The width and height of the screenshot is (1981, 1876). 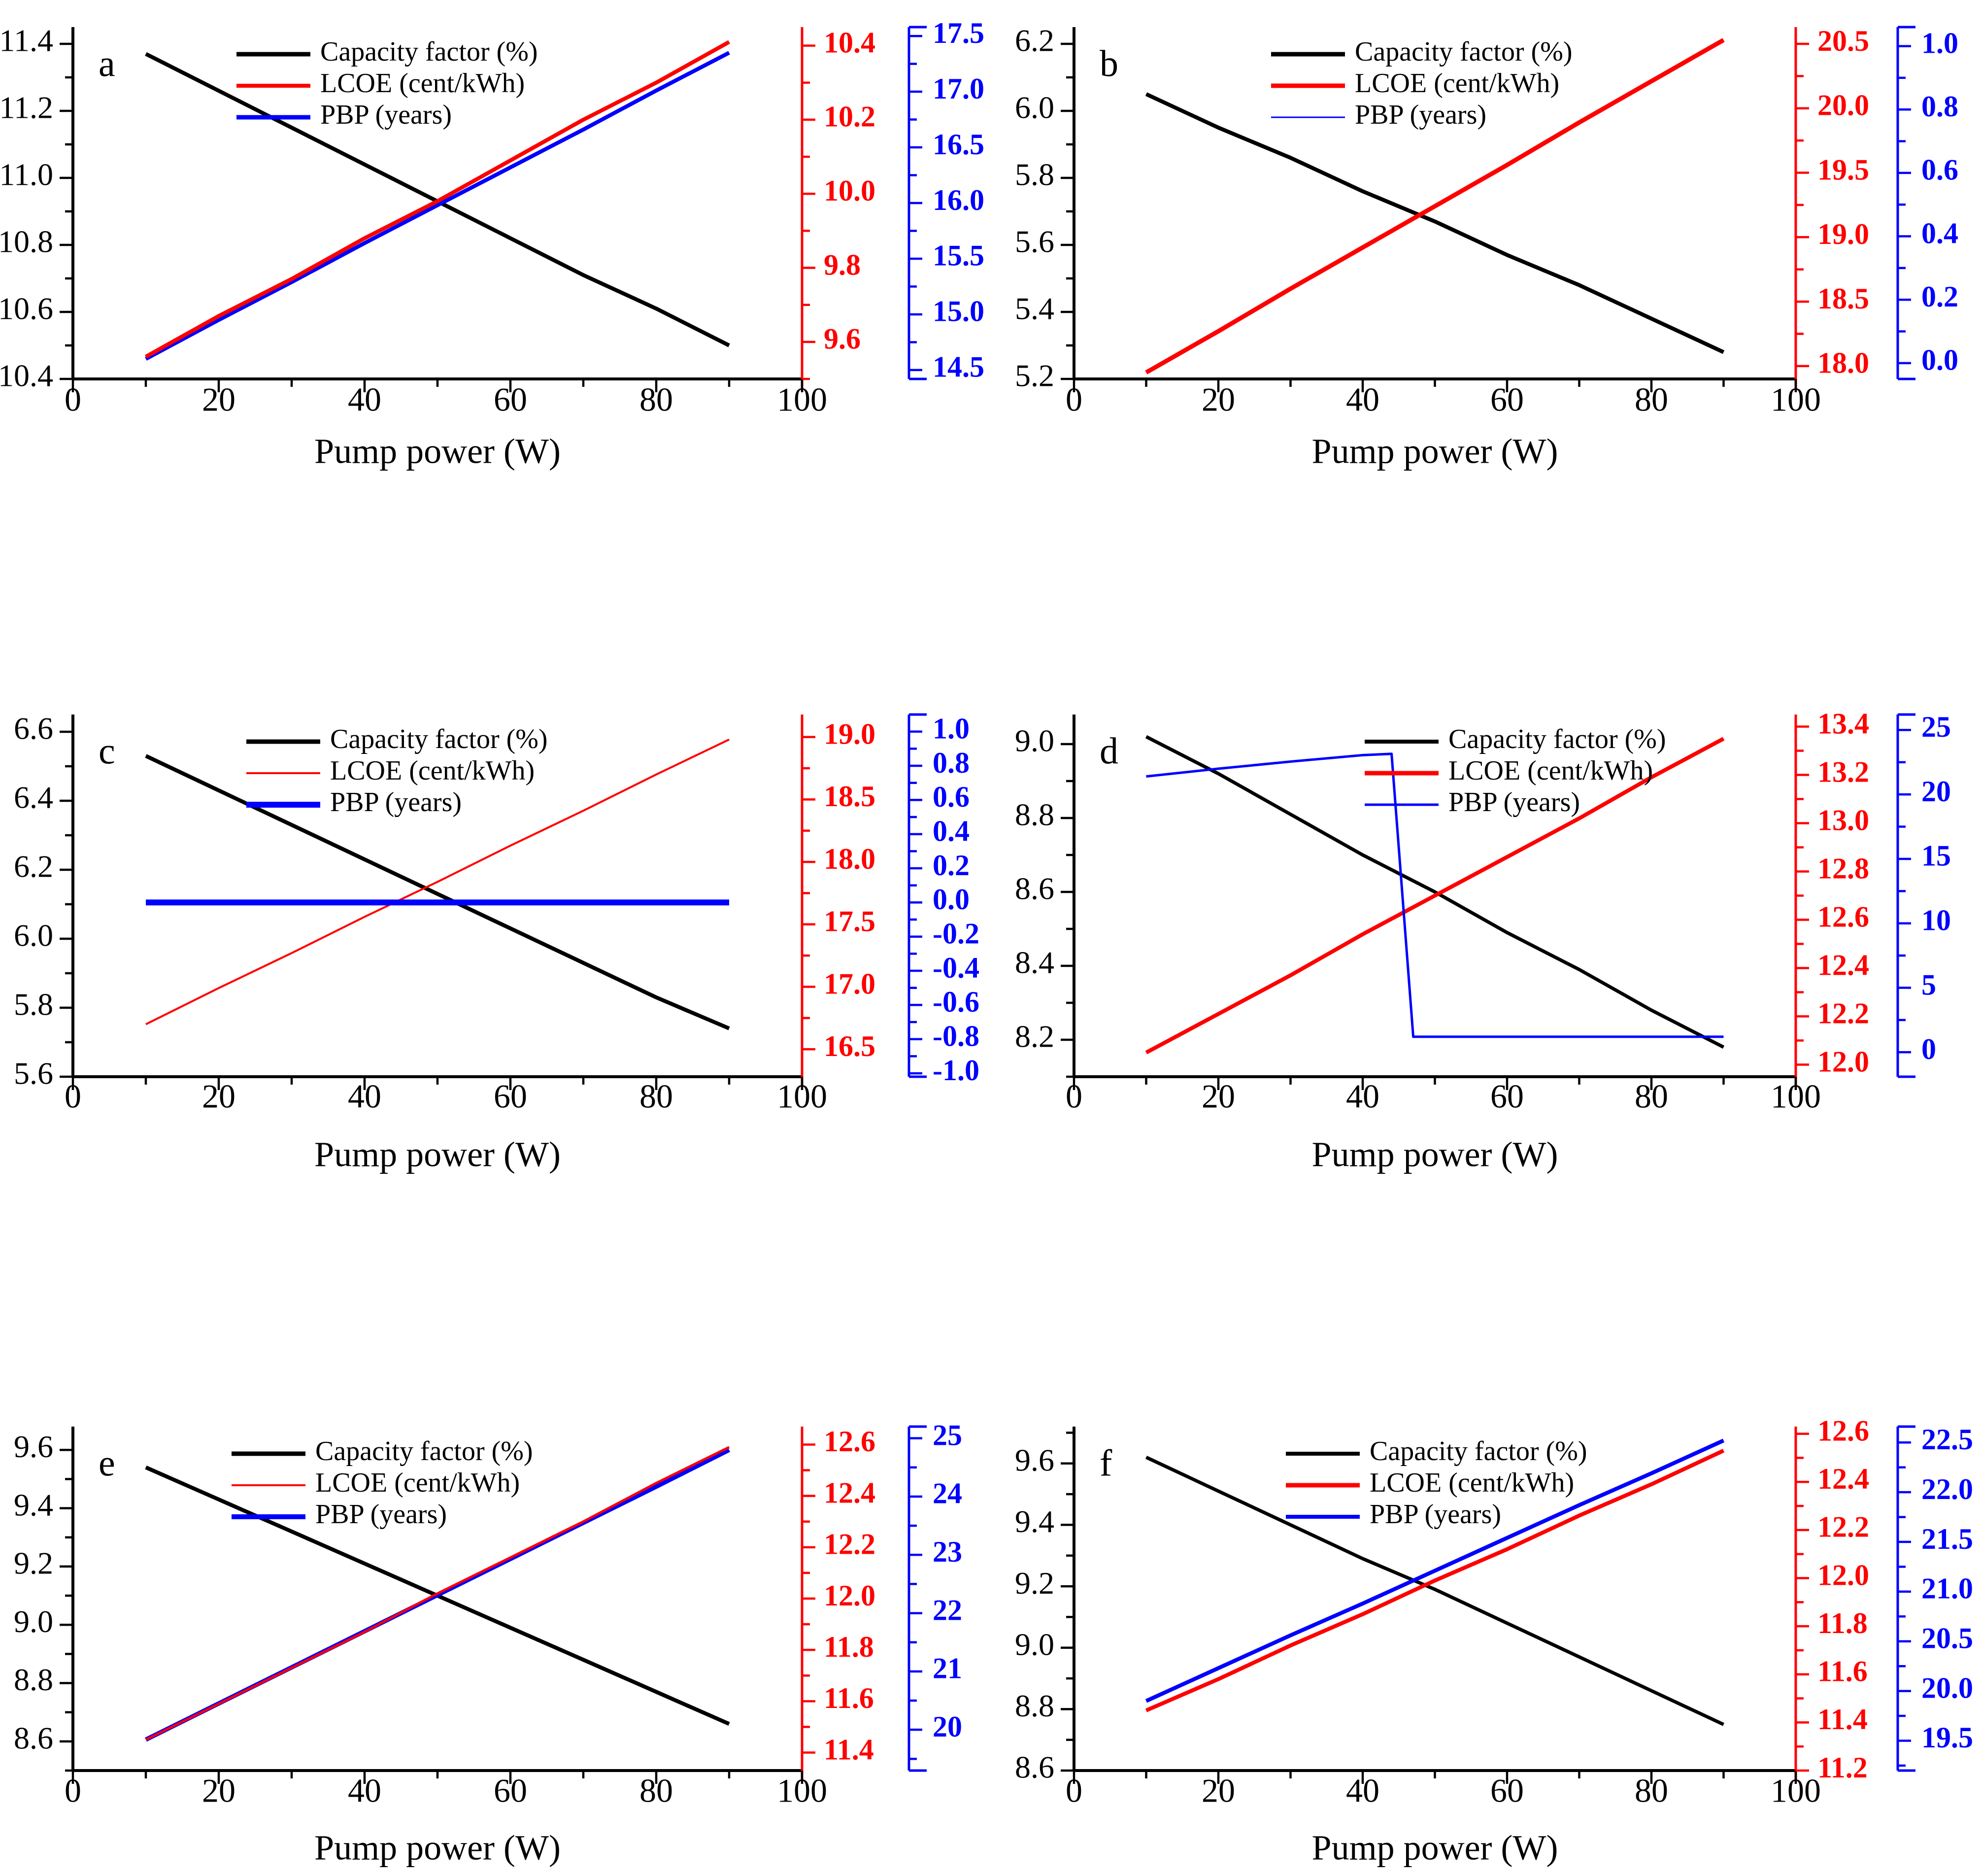 I want to click on blue-tick-label: 21.5, so click(x=1947, y=1539).